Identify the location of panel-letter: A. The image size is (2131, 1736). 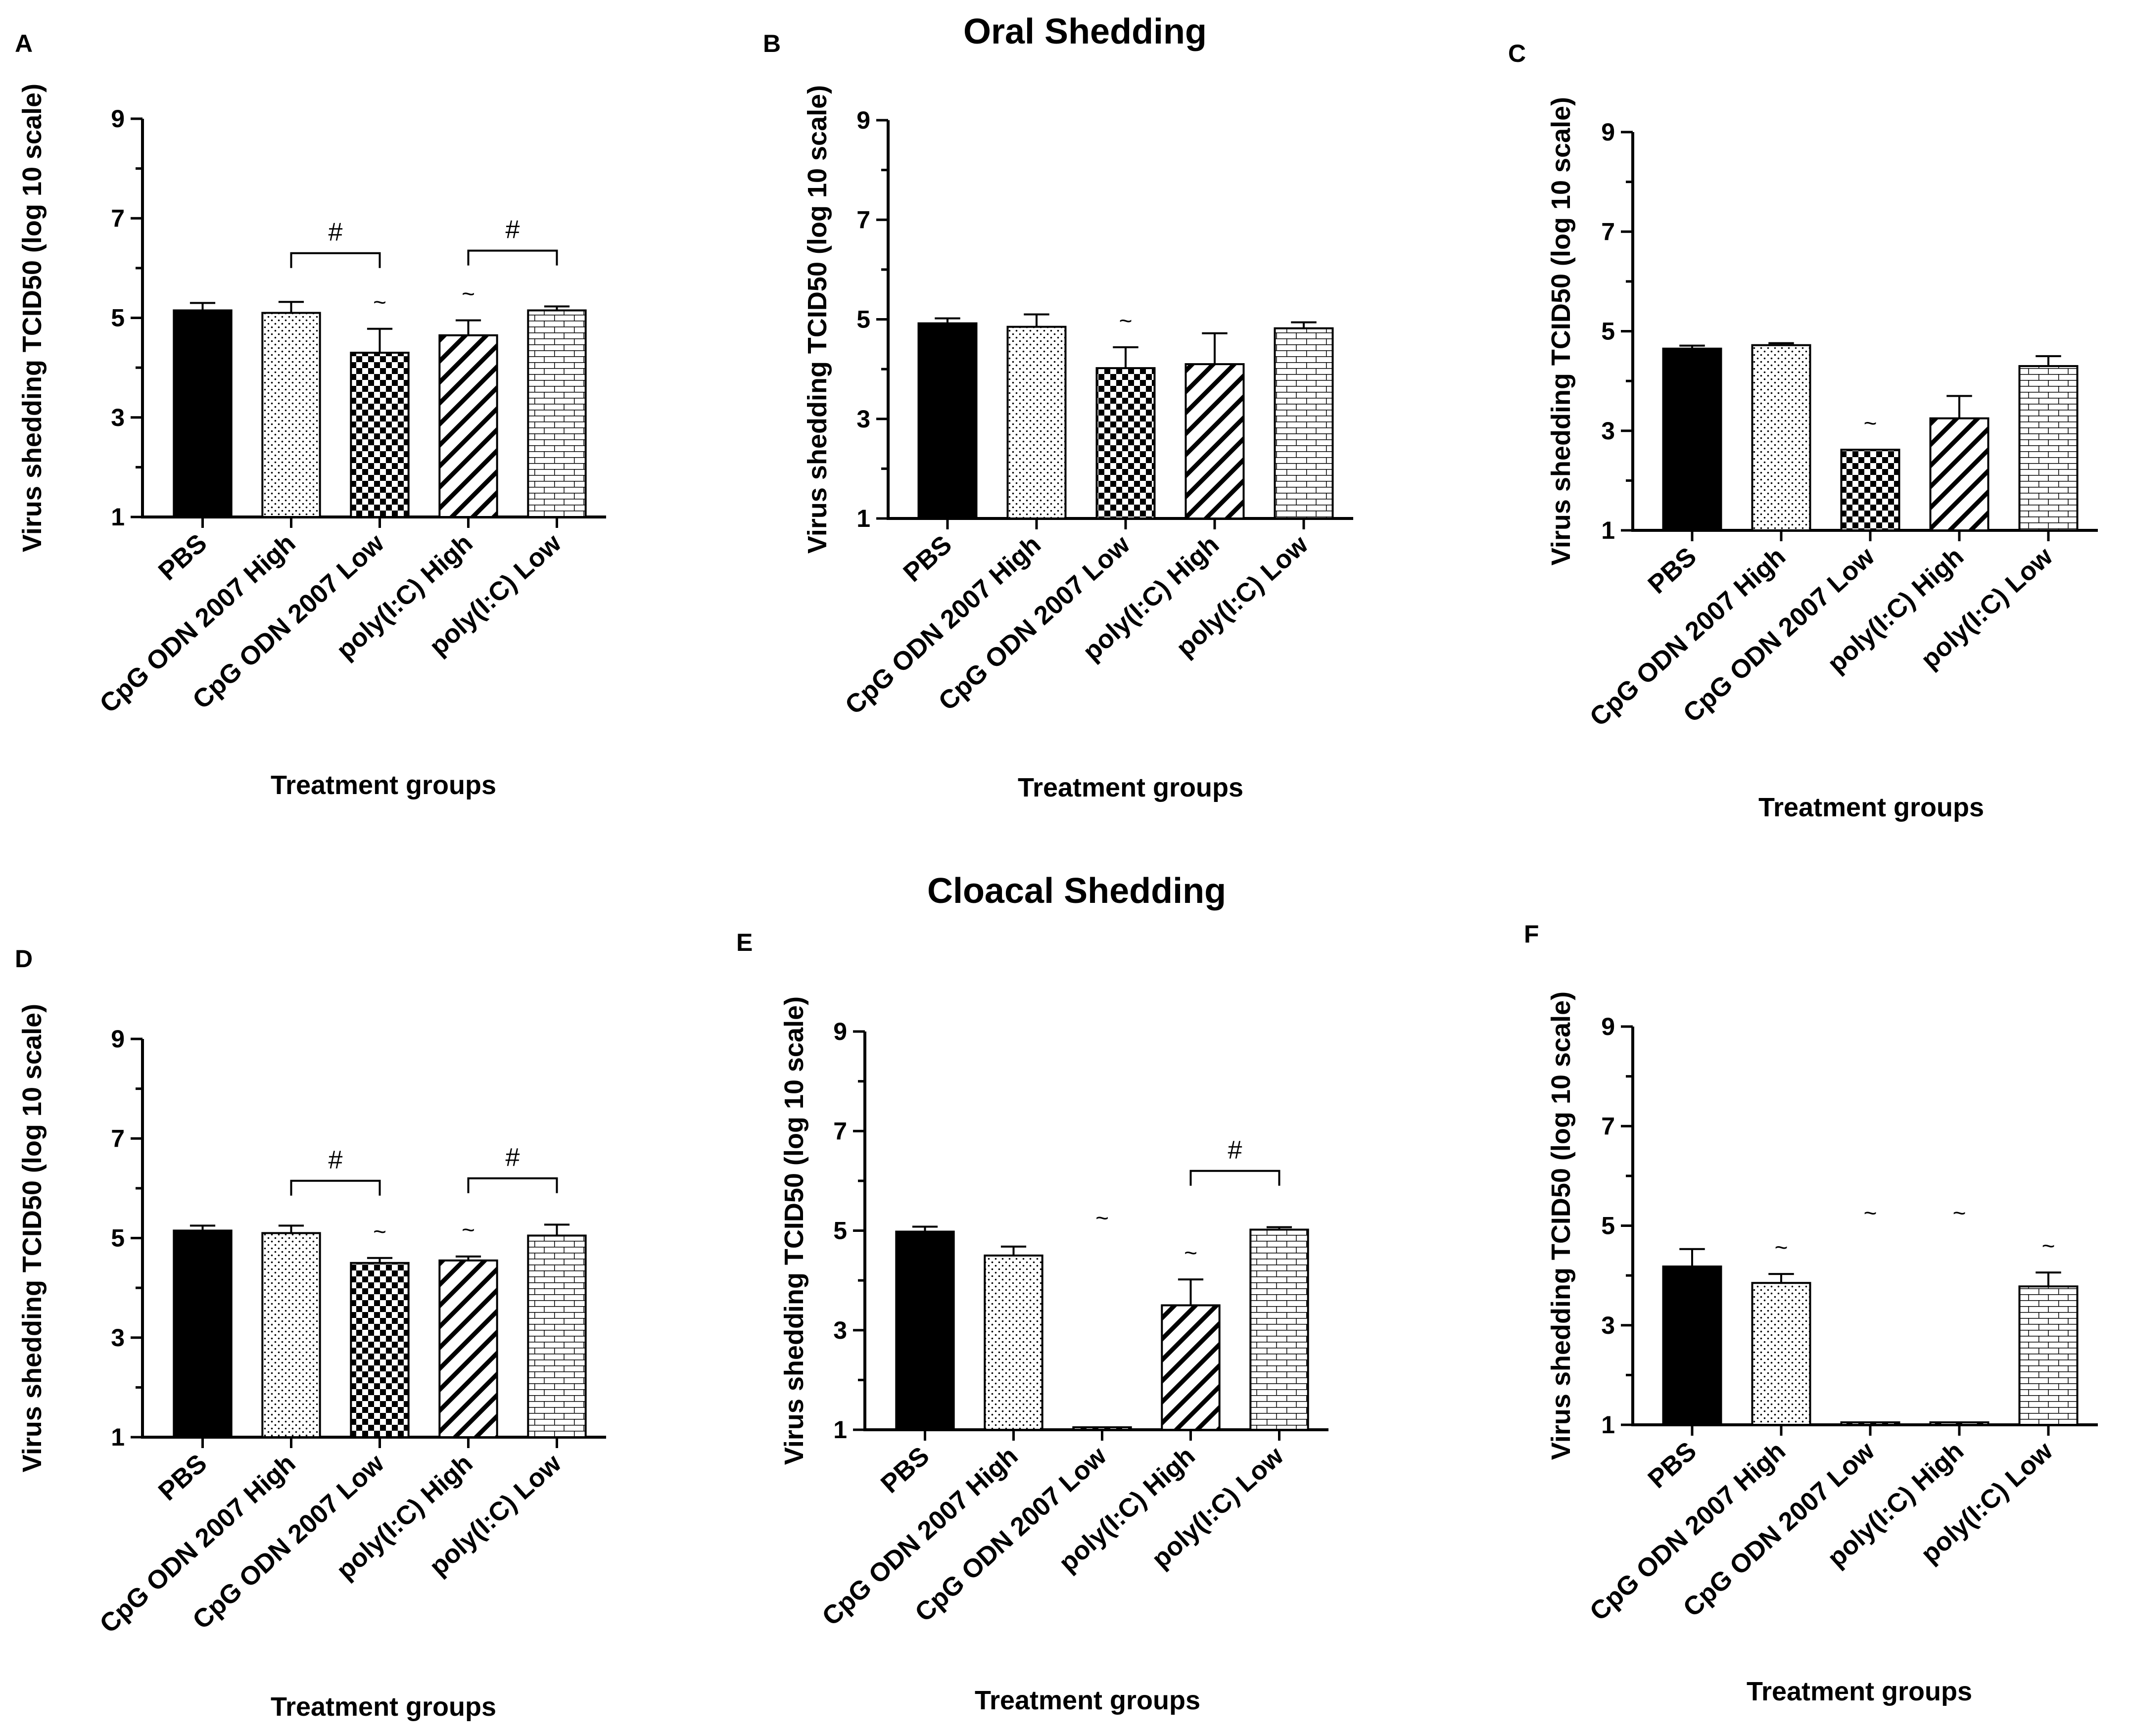
(24, 43).